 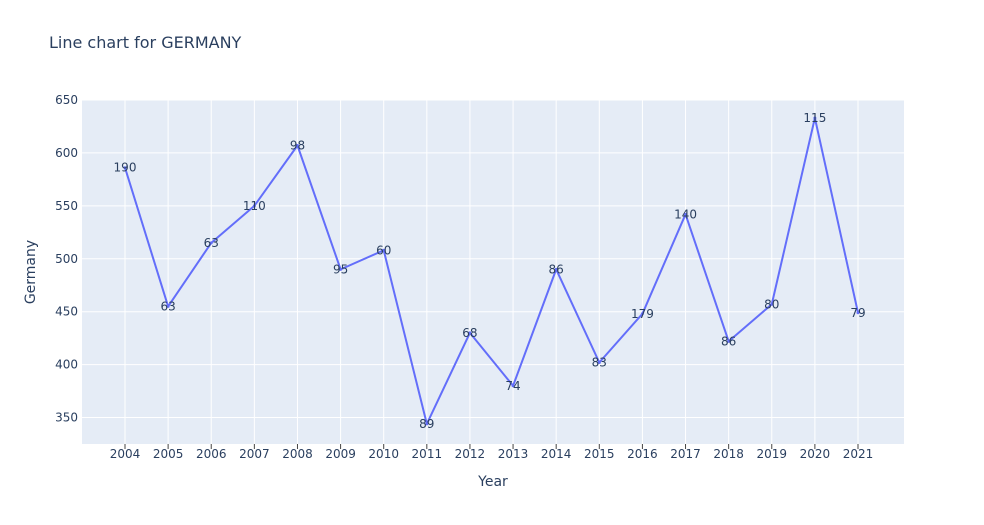 What do you see at coordinates (556, 454) in the screenshot?
I see `x-tick-label: 2014` at bounding box center [556, 454].